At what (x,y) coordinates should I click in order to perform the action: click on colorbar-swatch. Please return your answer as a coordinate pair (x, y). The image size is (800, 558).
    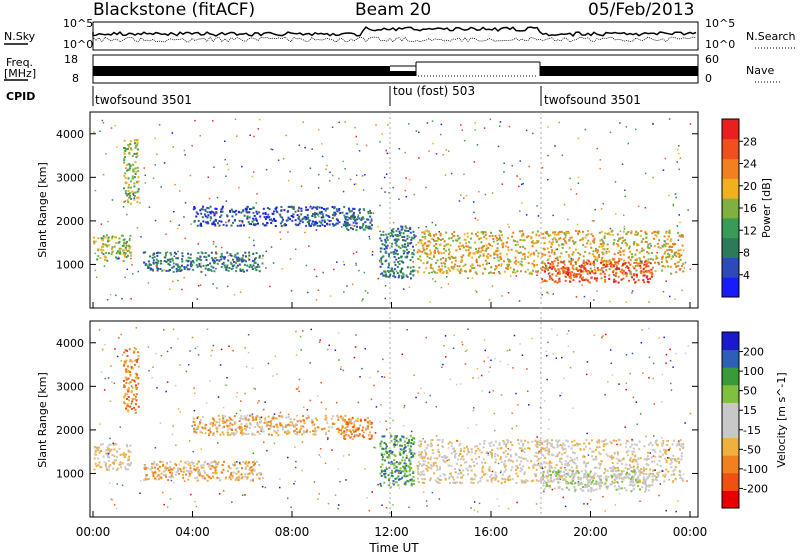
    Looking at the image, I should click on (730, 208).